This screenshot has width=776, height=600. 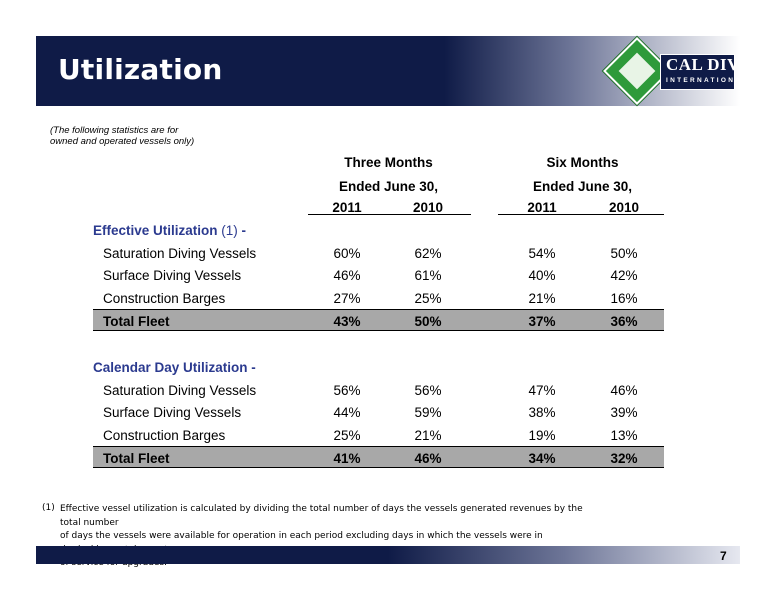 I want to click on three-months-subheader: Ended June 30,, so click(x=388, y=186).